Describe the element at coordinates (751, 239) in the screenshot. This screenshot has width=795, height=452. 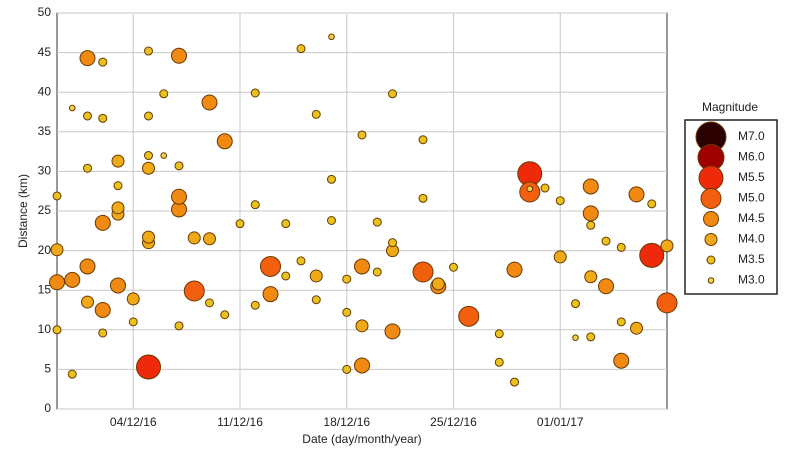
I see `legend-label: M4.0` at that location.